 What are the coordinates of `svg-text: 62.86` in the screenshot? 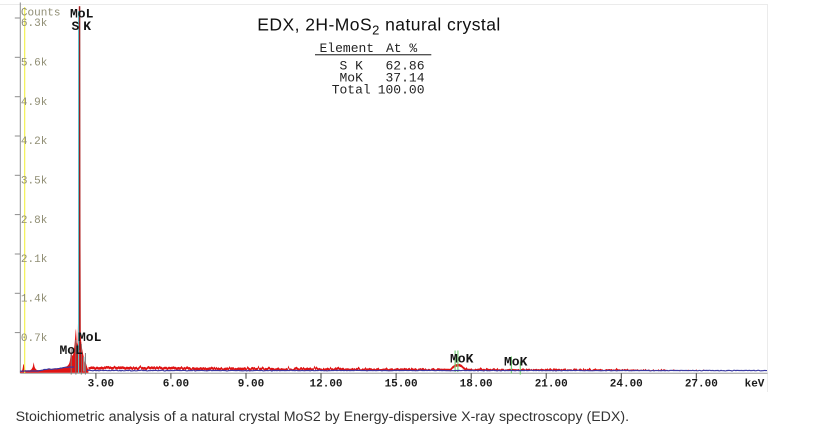 It's located at (405, 66).